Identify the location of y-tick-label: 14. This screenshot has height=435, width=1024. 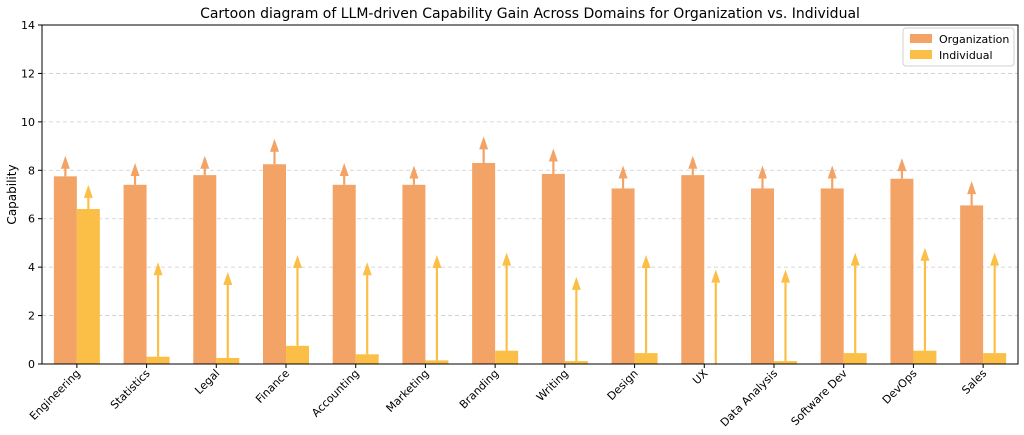
(28, 25).